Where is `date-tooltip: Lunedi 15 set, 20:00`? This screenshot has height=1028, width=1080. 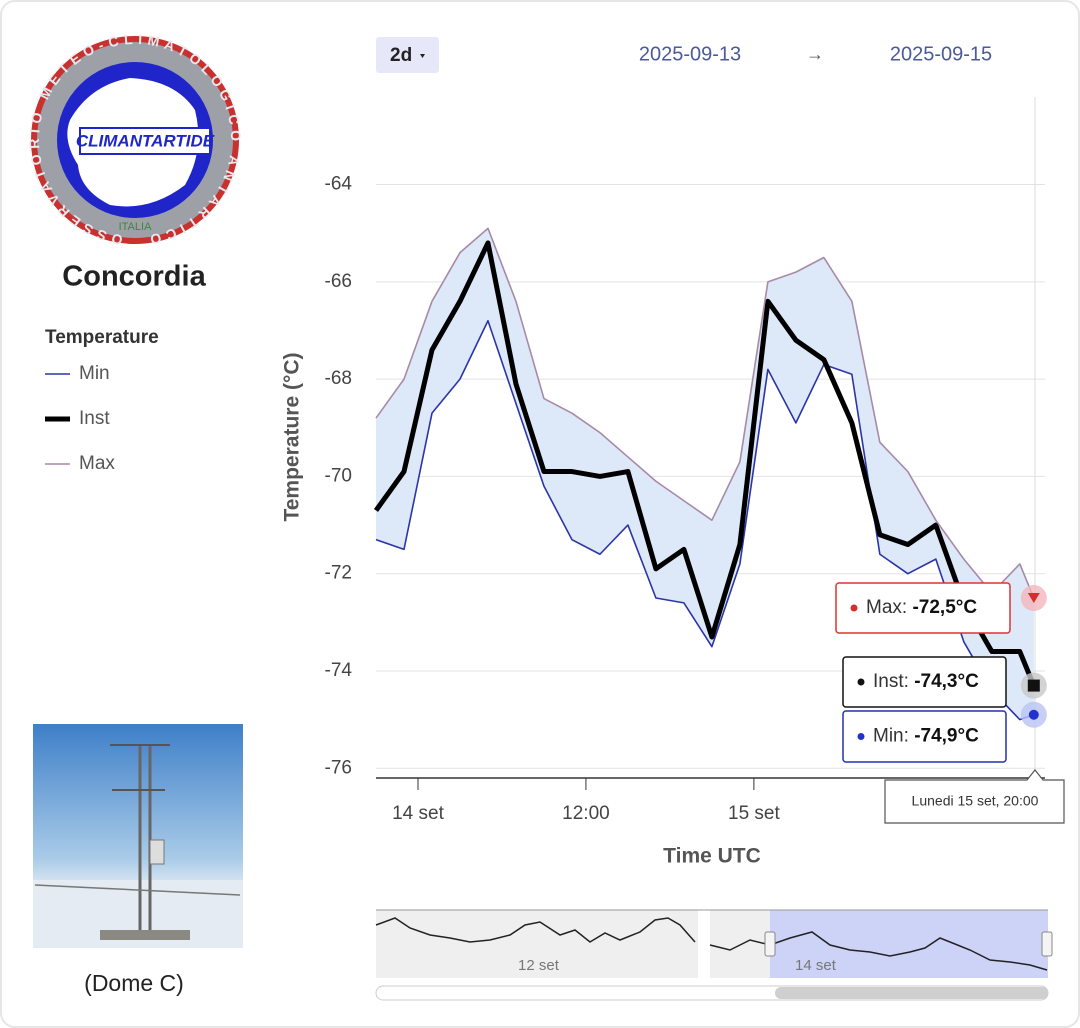 date-tooltip: Lunedi 15 set, 20:00 is located at coordinates (975, 801).